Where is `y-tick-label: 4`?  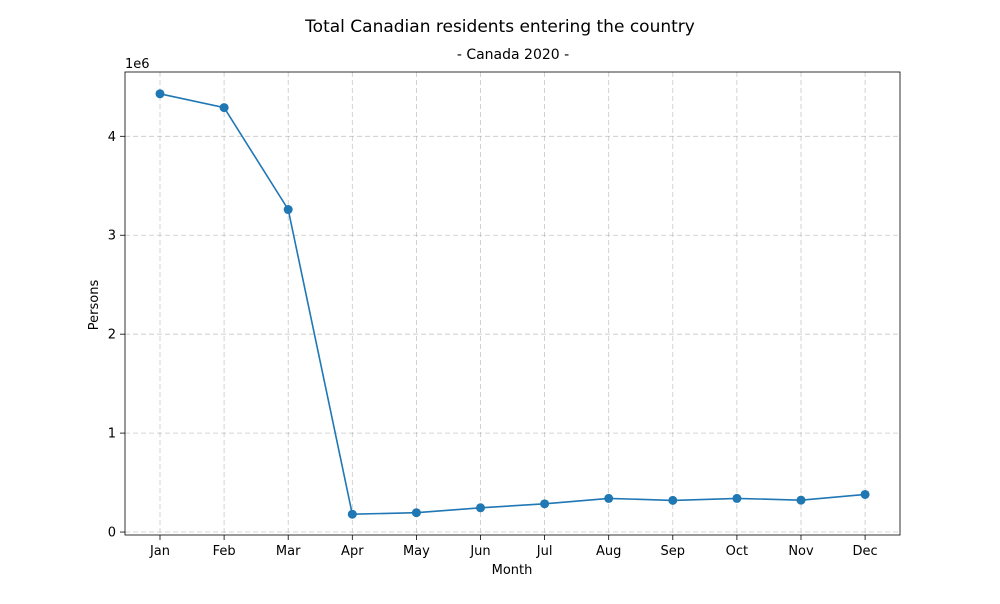 y-tick-label: 4 is located at coordinates (112, 137).